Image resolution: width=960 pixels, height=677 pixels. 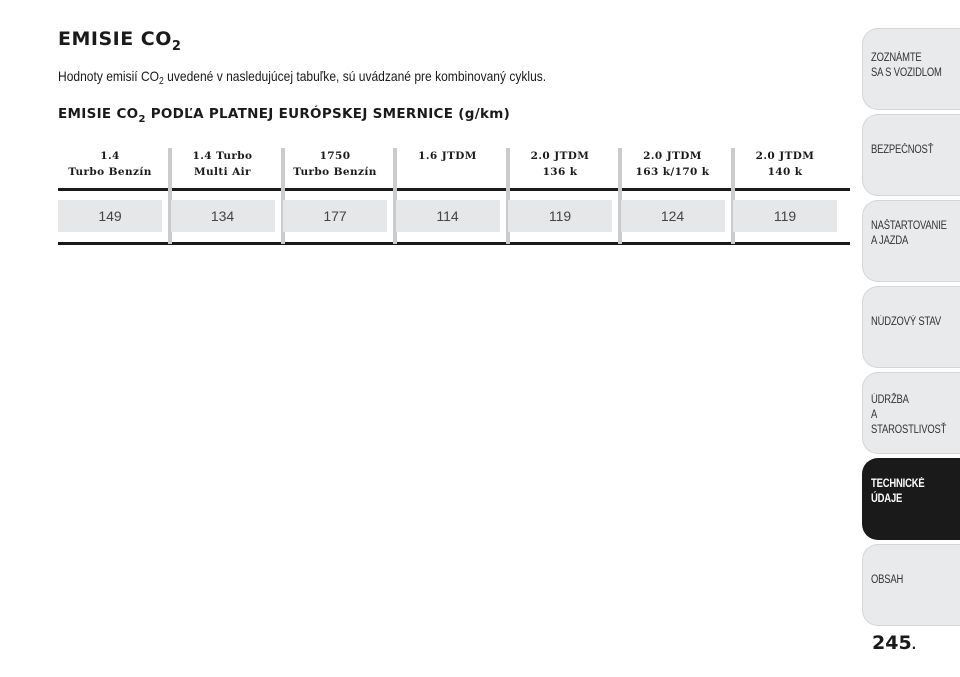 I want to click on page-title: EMISIE CO2, so click(x=119, y=41).